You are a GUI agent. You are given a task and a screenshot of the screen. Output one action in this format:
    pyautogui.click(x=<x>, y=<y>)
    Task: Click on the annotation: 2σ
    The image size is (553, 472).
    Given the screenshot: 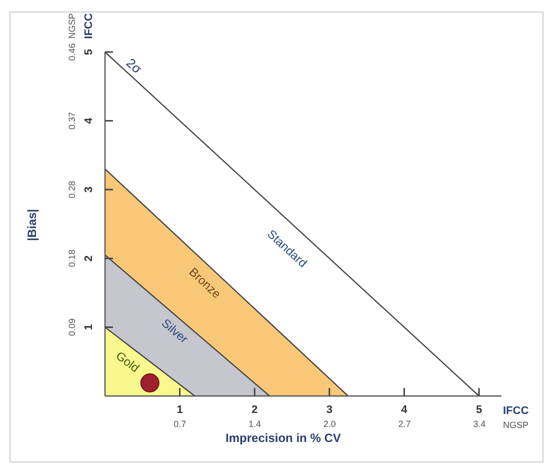 What is the action you would take?
    pyautogui.click(x=134, y=66)
    